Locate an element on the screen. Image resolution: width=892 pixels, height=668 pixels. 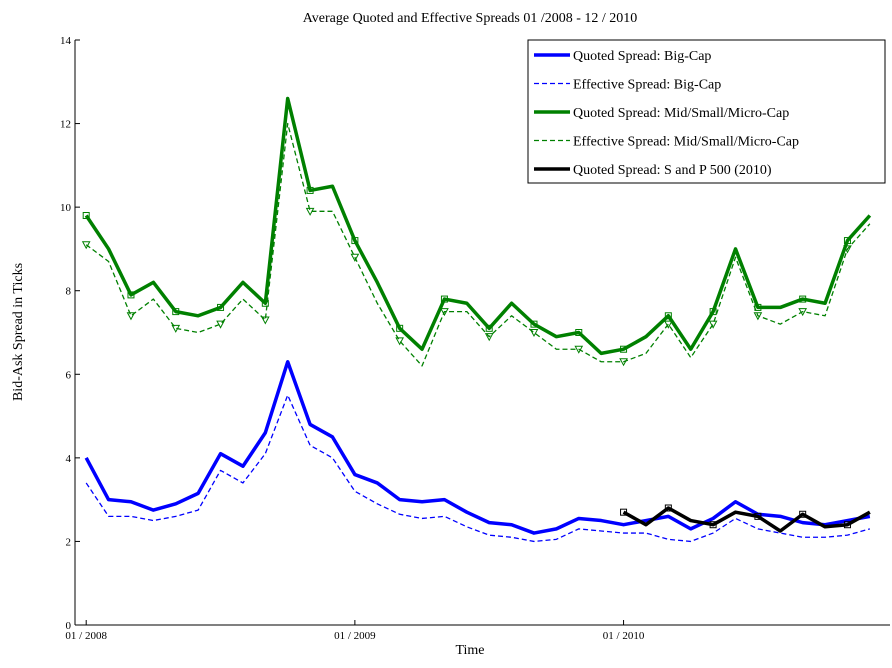
y-tick-label: 2 is located at coordinates (69, 542).